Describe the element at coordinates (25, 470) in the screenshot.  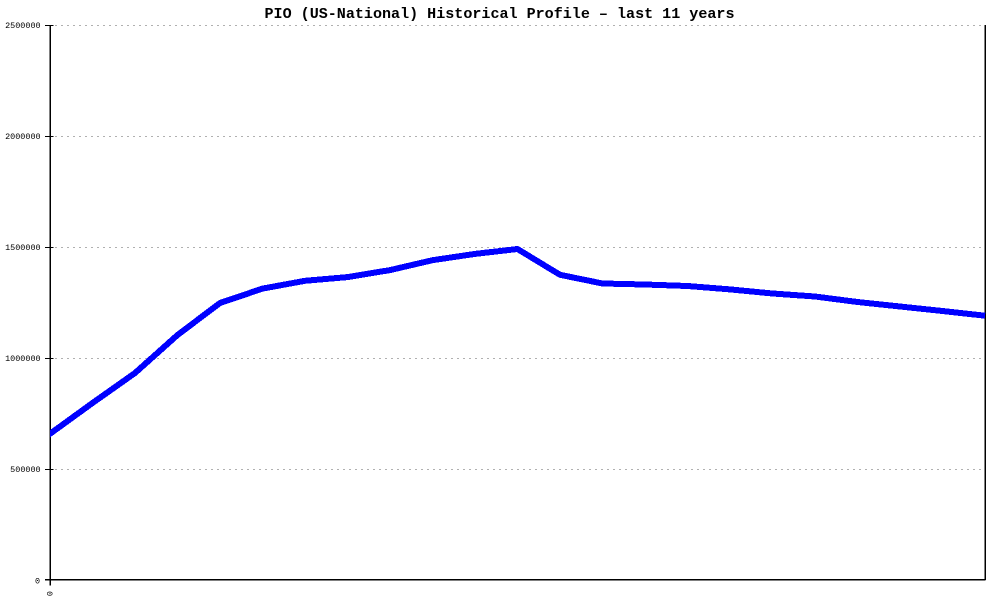
I see `svg-text: 500000` at that location.